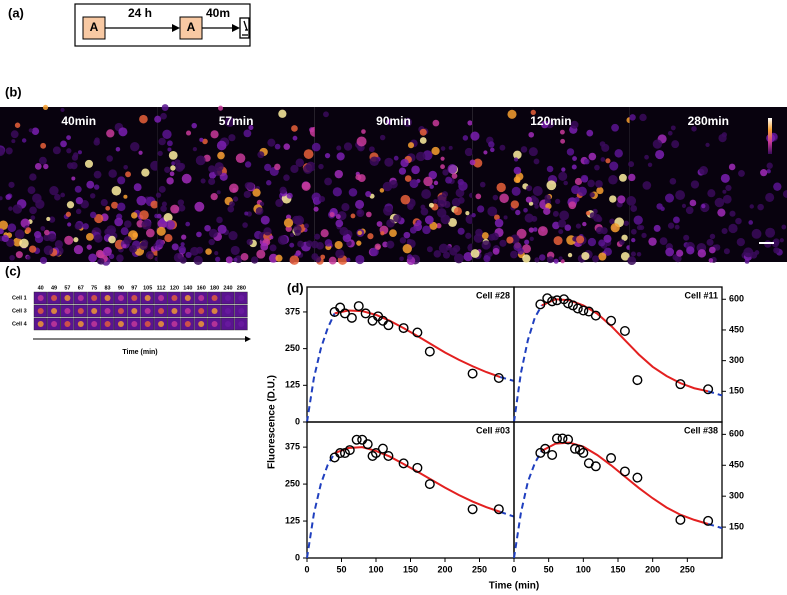 Image resolution: width=787 pixels, height=595 pixels. What do you see at coordinates (161, 288) in the screenshot?
I see `time-label: 112` at bounding box center [161, 288].